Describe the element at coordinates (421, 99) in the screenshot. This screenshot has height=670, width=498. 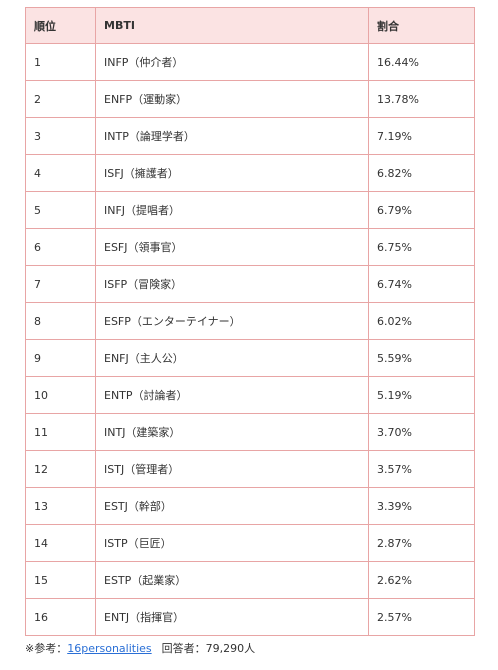
I see `percent-cell: 13.78%` at that location.